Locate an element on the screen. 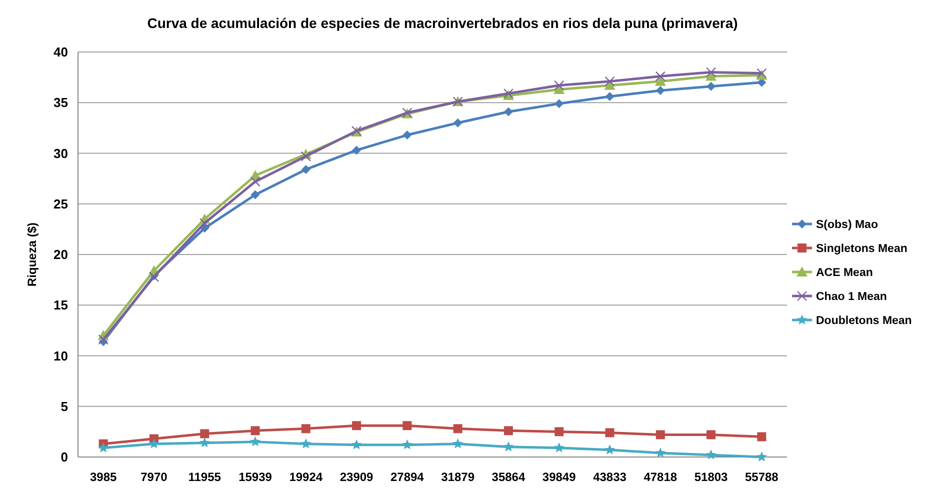 This screenshot has height=498, width=936. x-tick-label: 47818 is located at coordinates (661, 477).